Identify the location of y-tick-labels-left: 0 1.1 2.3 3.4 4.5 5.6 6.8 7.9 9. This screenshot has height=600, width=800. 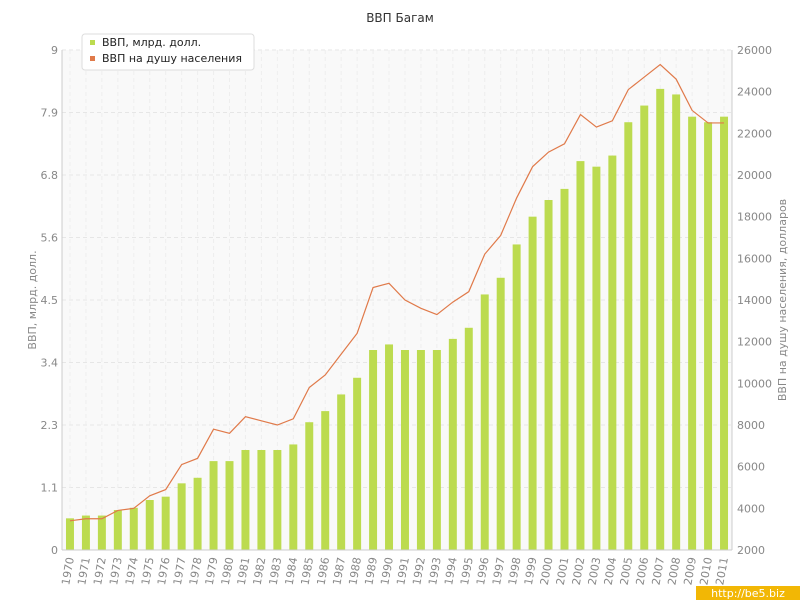
(50, 300).